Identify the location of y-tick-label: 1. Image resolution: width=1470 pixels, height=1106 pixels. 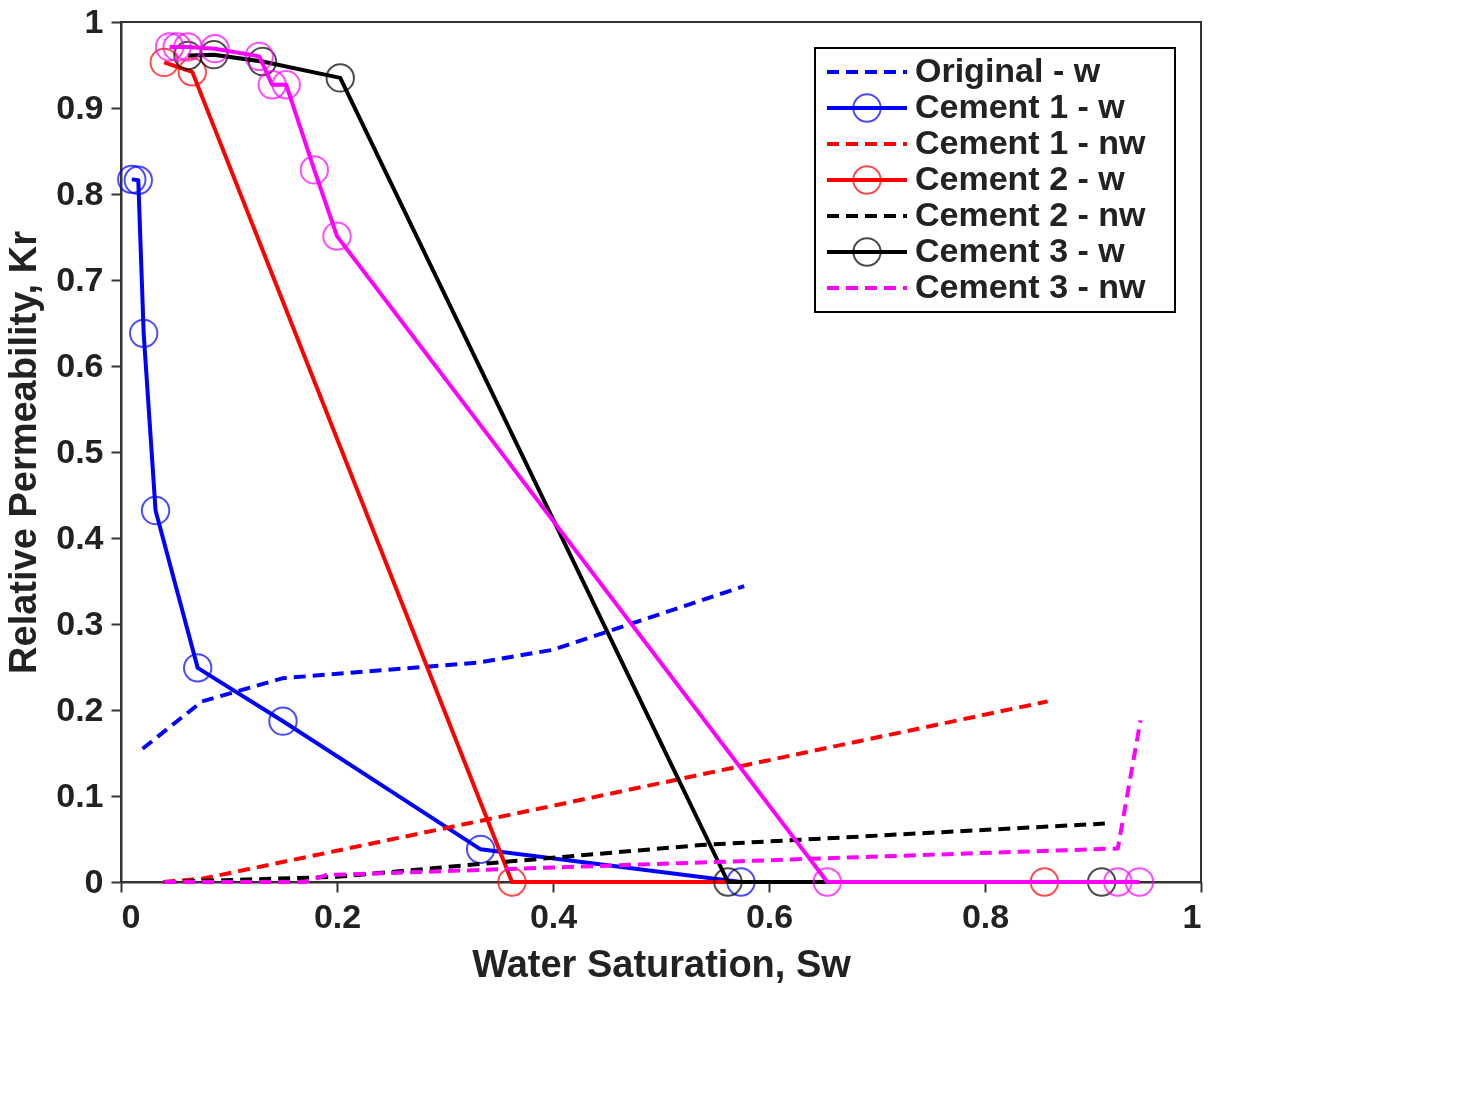
(94, 20).